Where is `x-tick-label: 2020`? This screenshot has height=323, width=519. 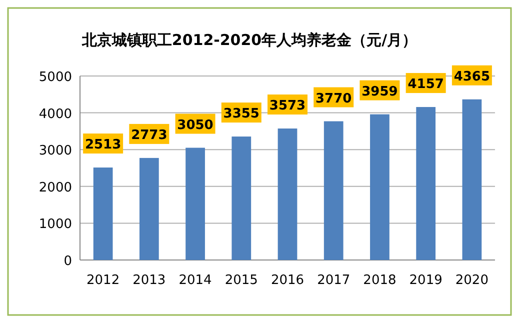
x-tick-label: 2020 is located at coordinates (471, 280).